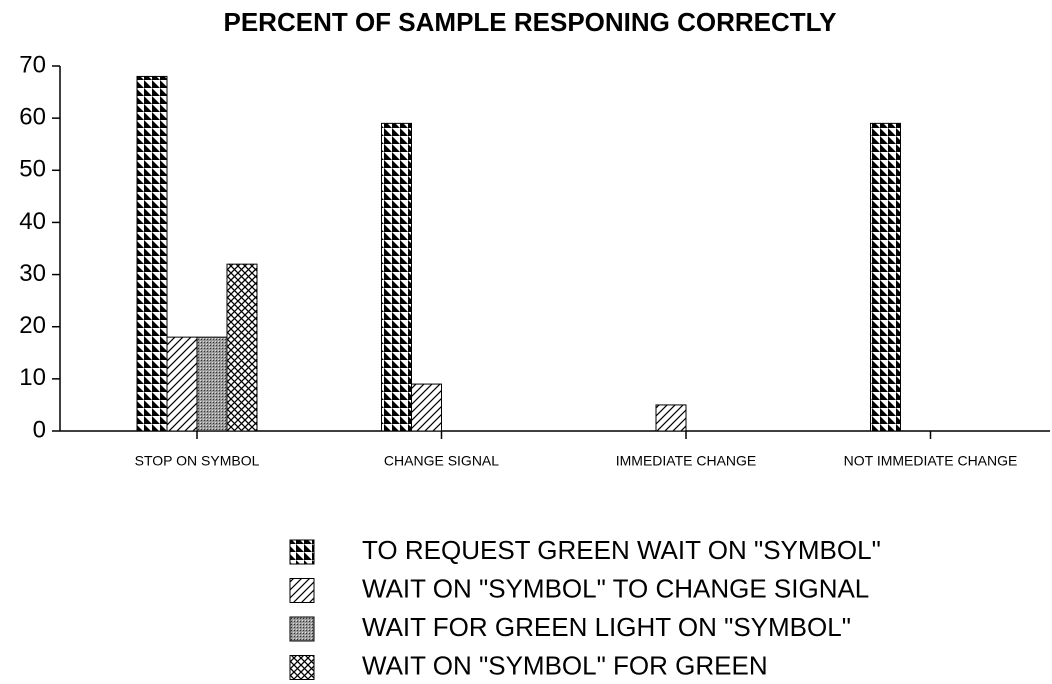 The width and height of the screenshot is (1052, 684). I want to click on y-tick-label: 70, so click(32, 64).